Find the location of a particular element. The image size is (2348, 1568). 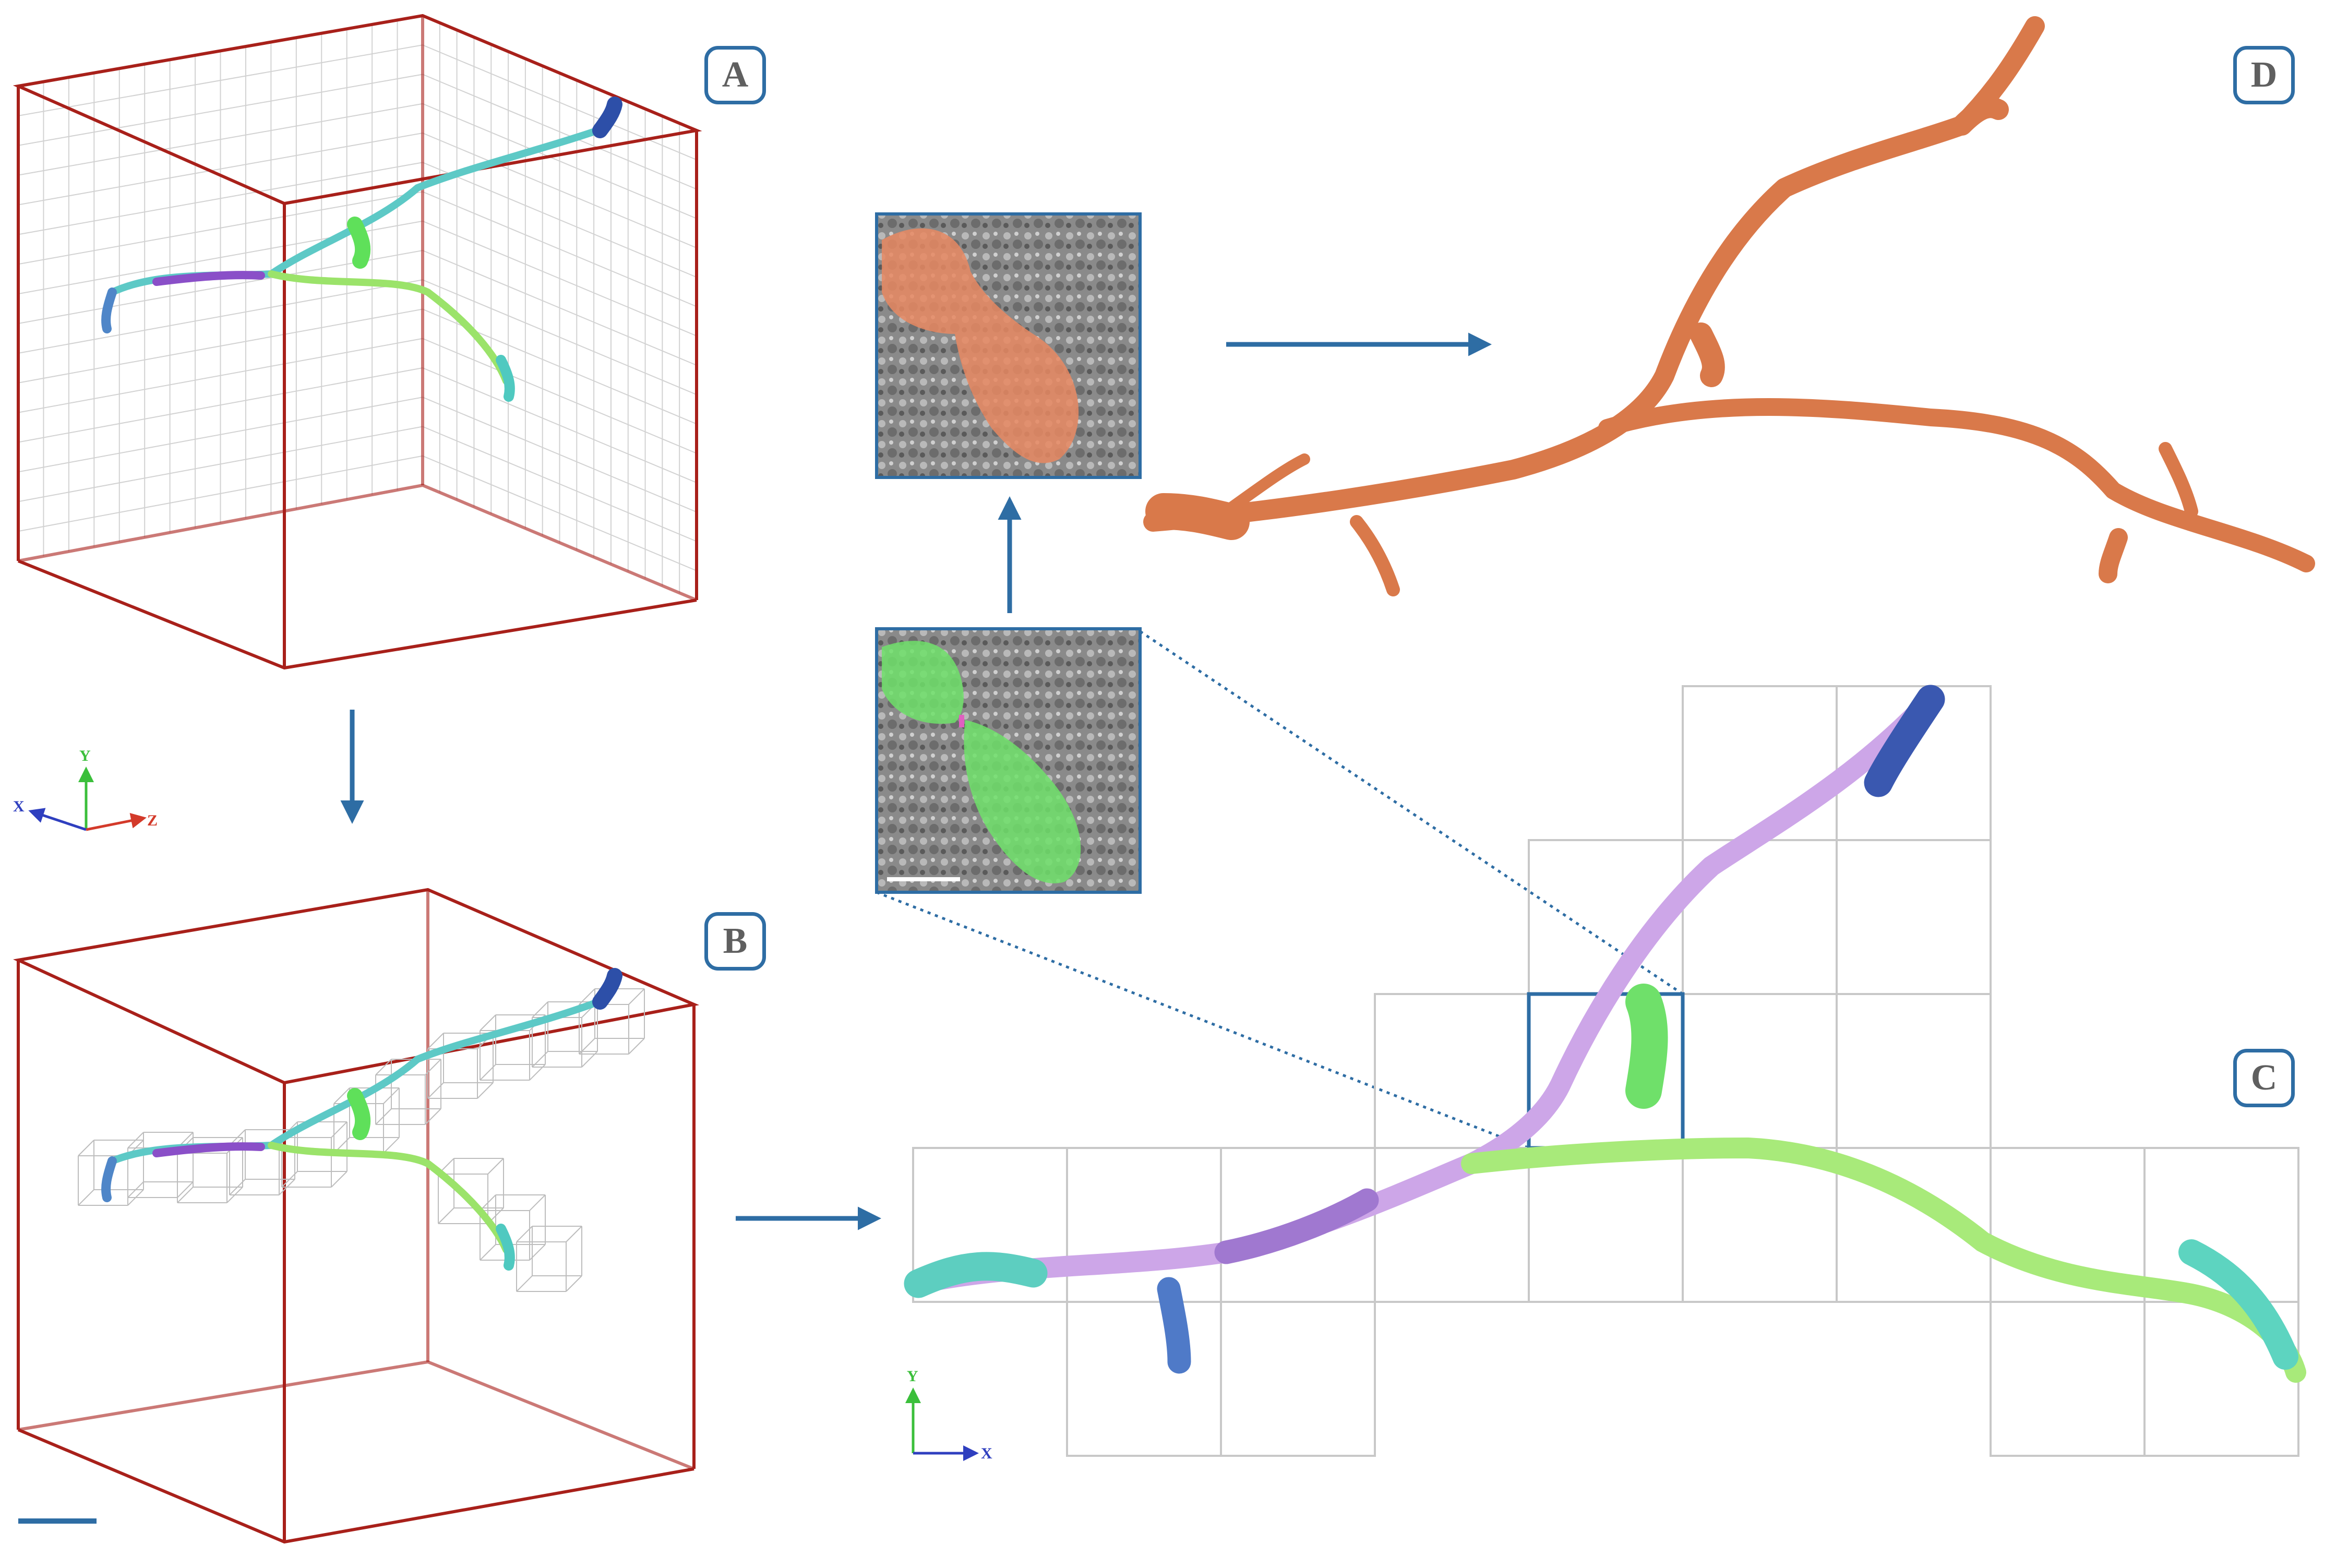

panel-label-b: B is located at coordinates (735, 941).